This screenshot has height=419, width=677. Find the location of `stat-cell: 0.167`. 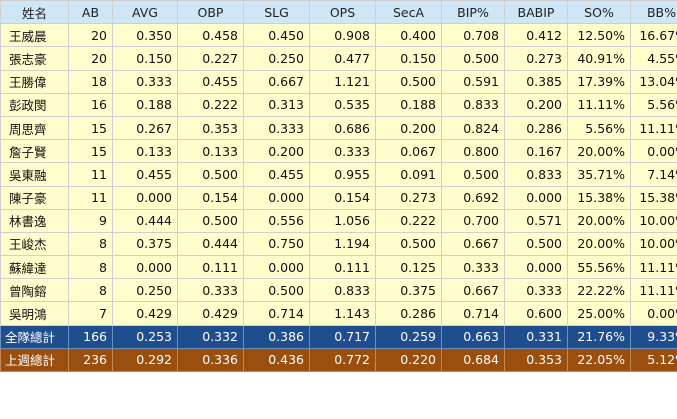

stat-cell: 0.167 is located at coordinates (536, 151).